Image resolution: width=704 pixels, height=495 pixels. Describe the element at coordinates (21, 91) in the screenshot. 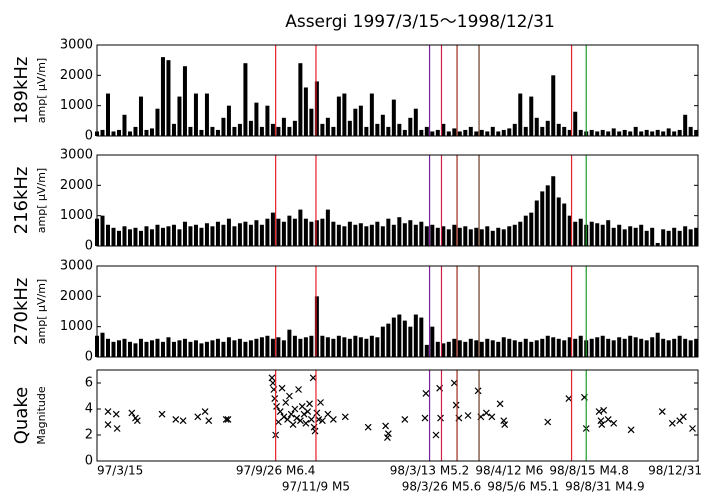

I see `y-axis-title: 189kHz` at that location.